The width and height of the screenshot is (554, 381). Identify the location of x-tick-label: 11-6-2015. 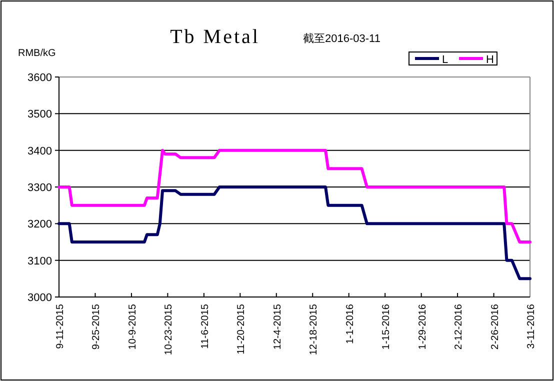
(205, 326).